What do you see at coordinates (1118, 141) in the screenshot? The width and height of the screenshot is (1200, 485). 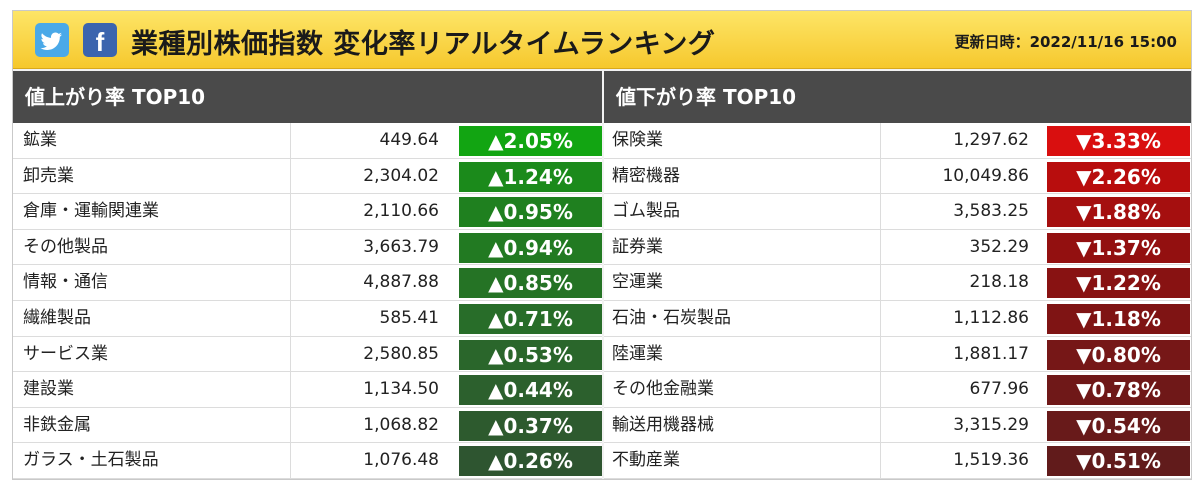 I see `change-rate-badge: ▼3.33%` at bounding box center [1118, 141].